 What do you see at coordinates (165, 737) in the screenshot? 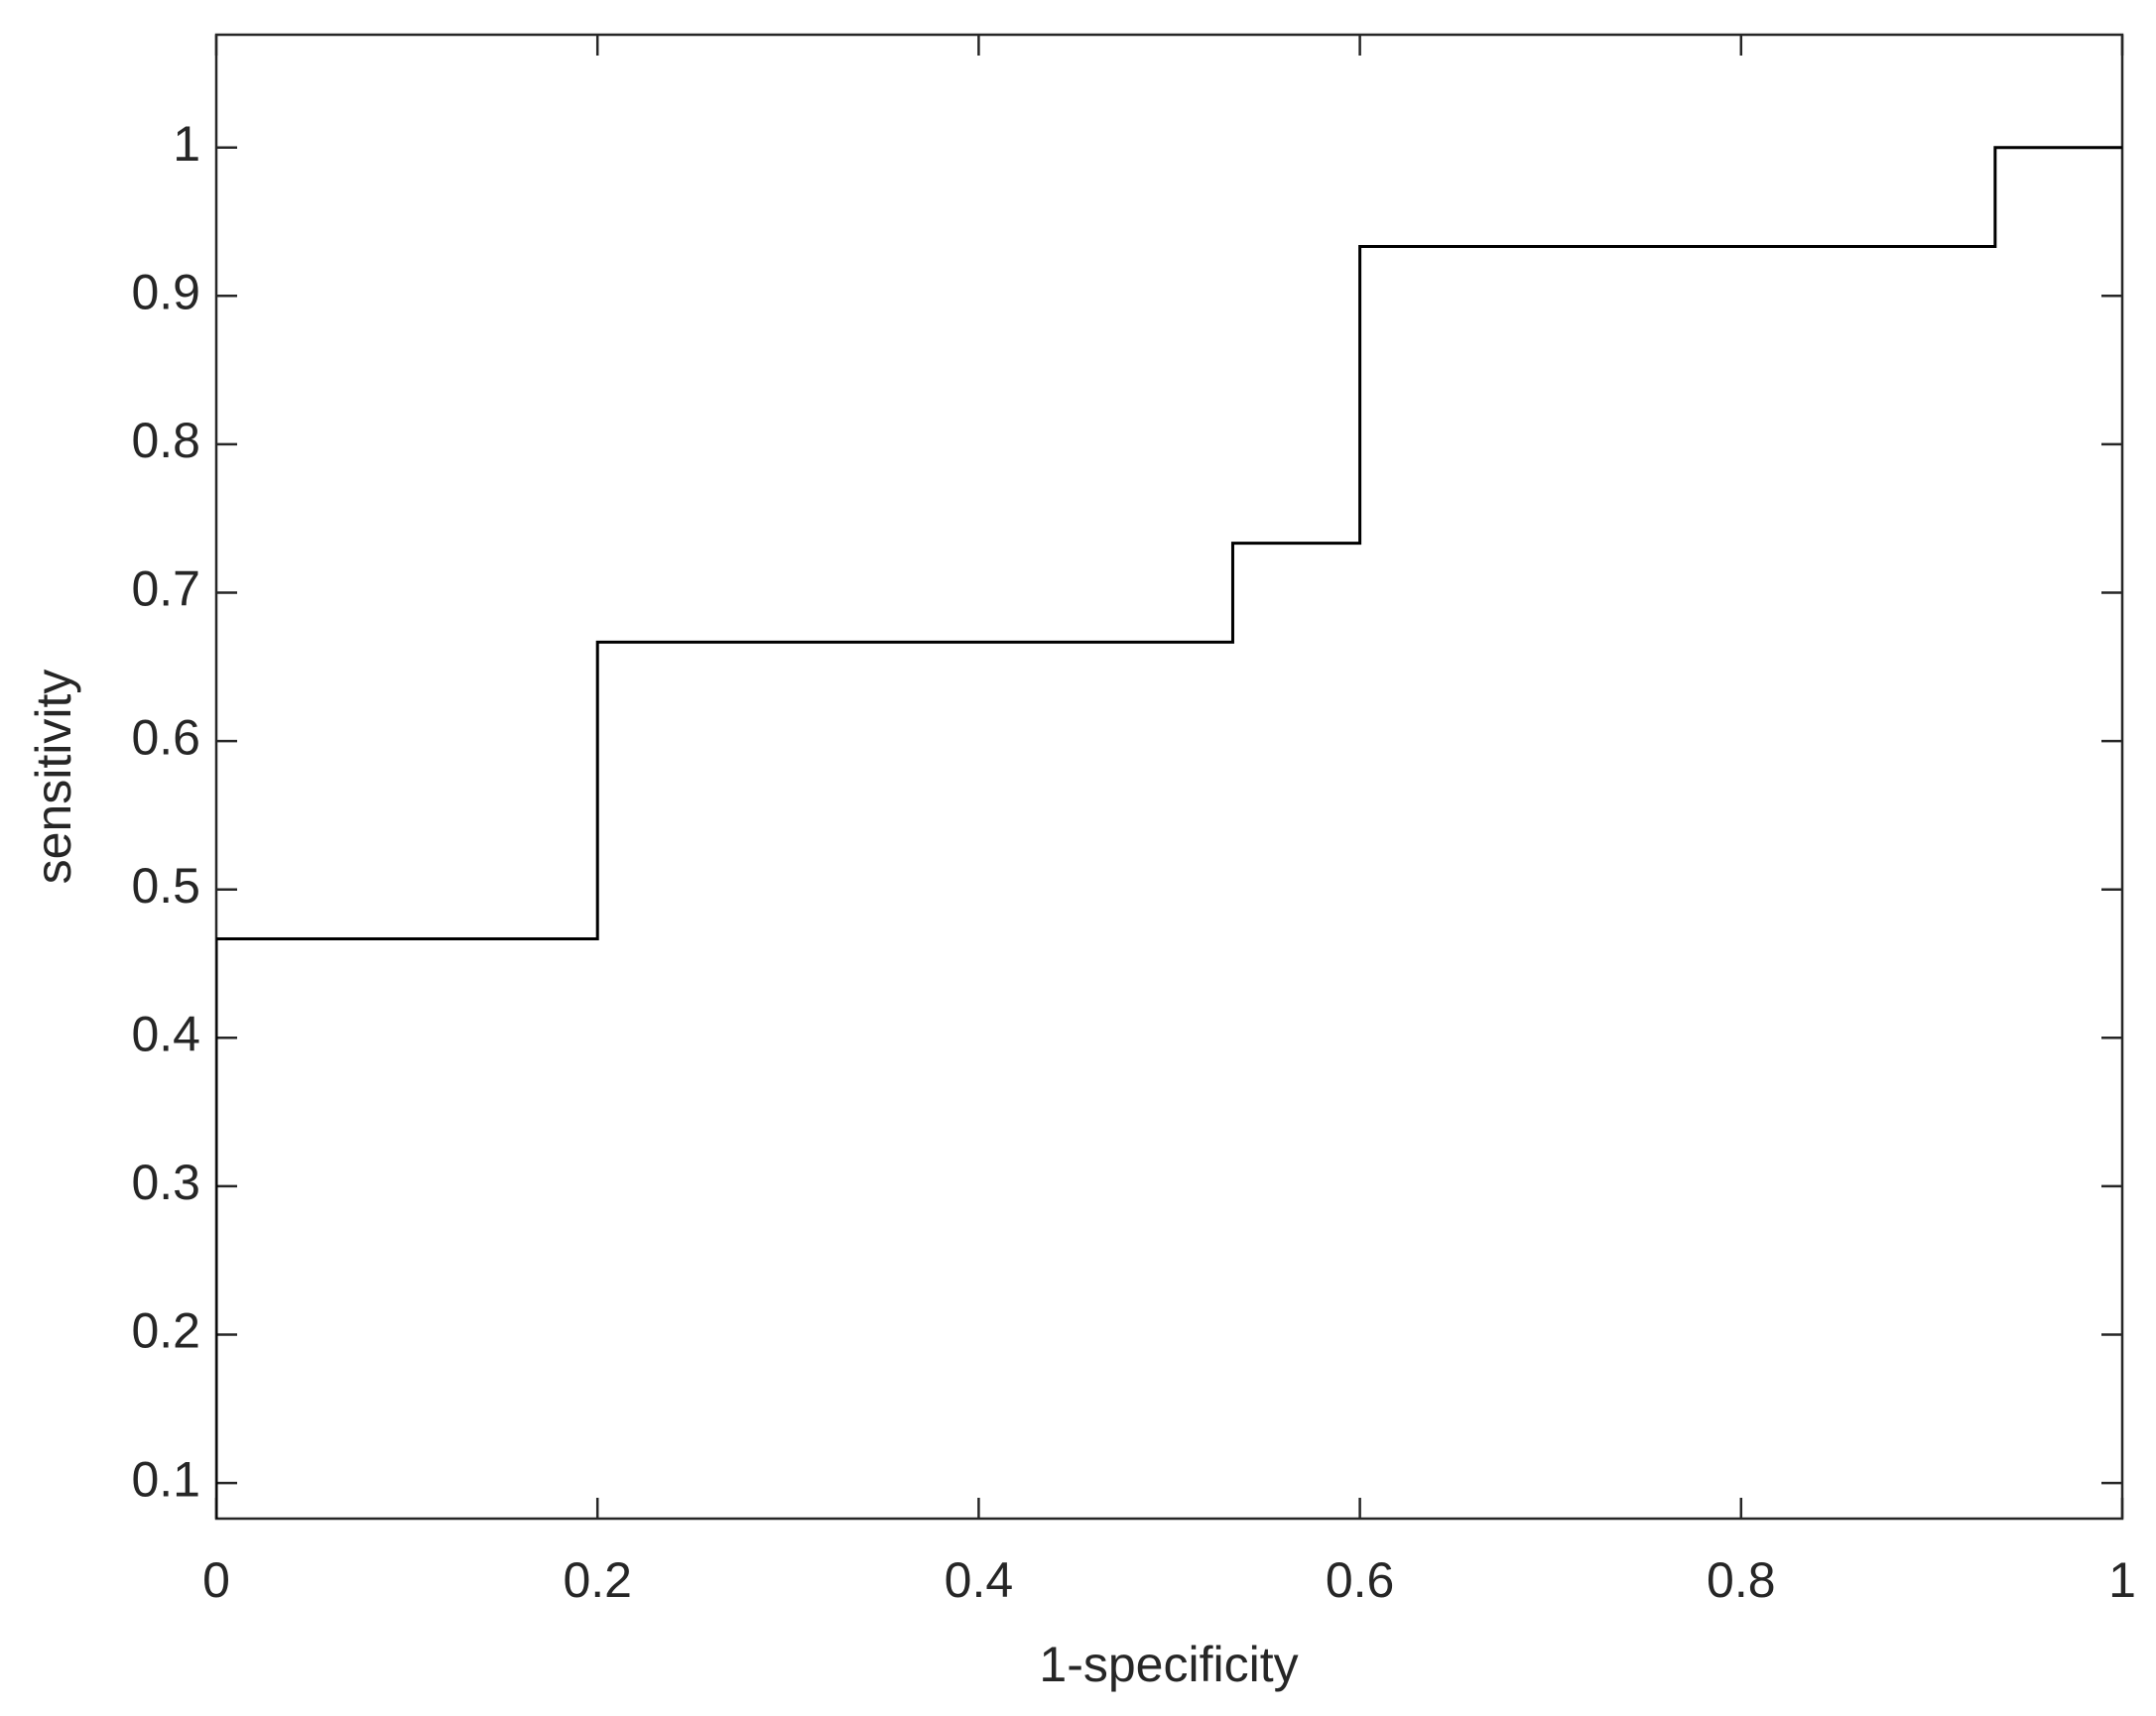
I see `y-tick-label: 0.6` at bounding box center [165, 737].